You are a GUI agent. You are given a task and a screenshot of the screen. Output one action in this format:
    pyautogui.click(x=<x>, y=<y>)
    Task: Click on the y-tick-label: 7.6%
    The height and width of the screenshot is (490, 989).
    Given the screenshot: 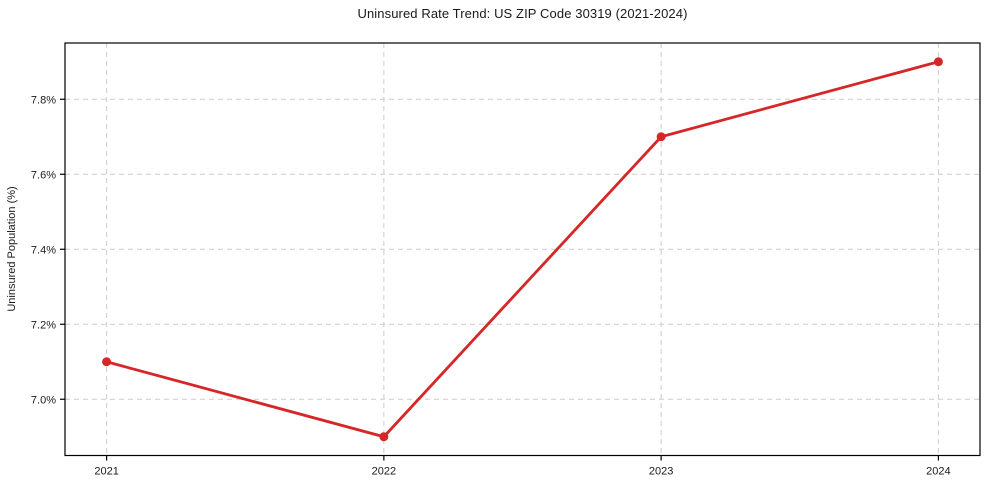 What is the action you would take?
    pyautogui.click(x=43, y=175)
    